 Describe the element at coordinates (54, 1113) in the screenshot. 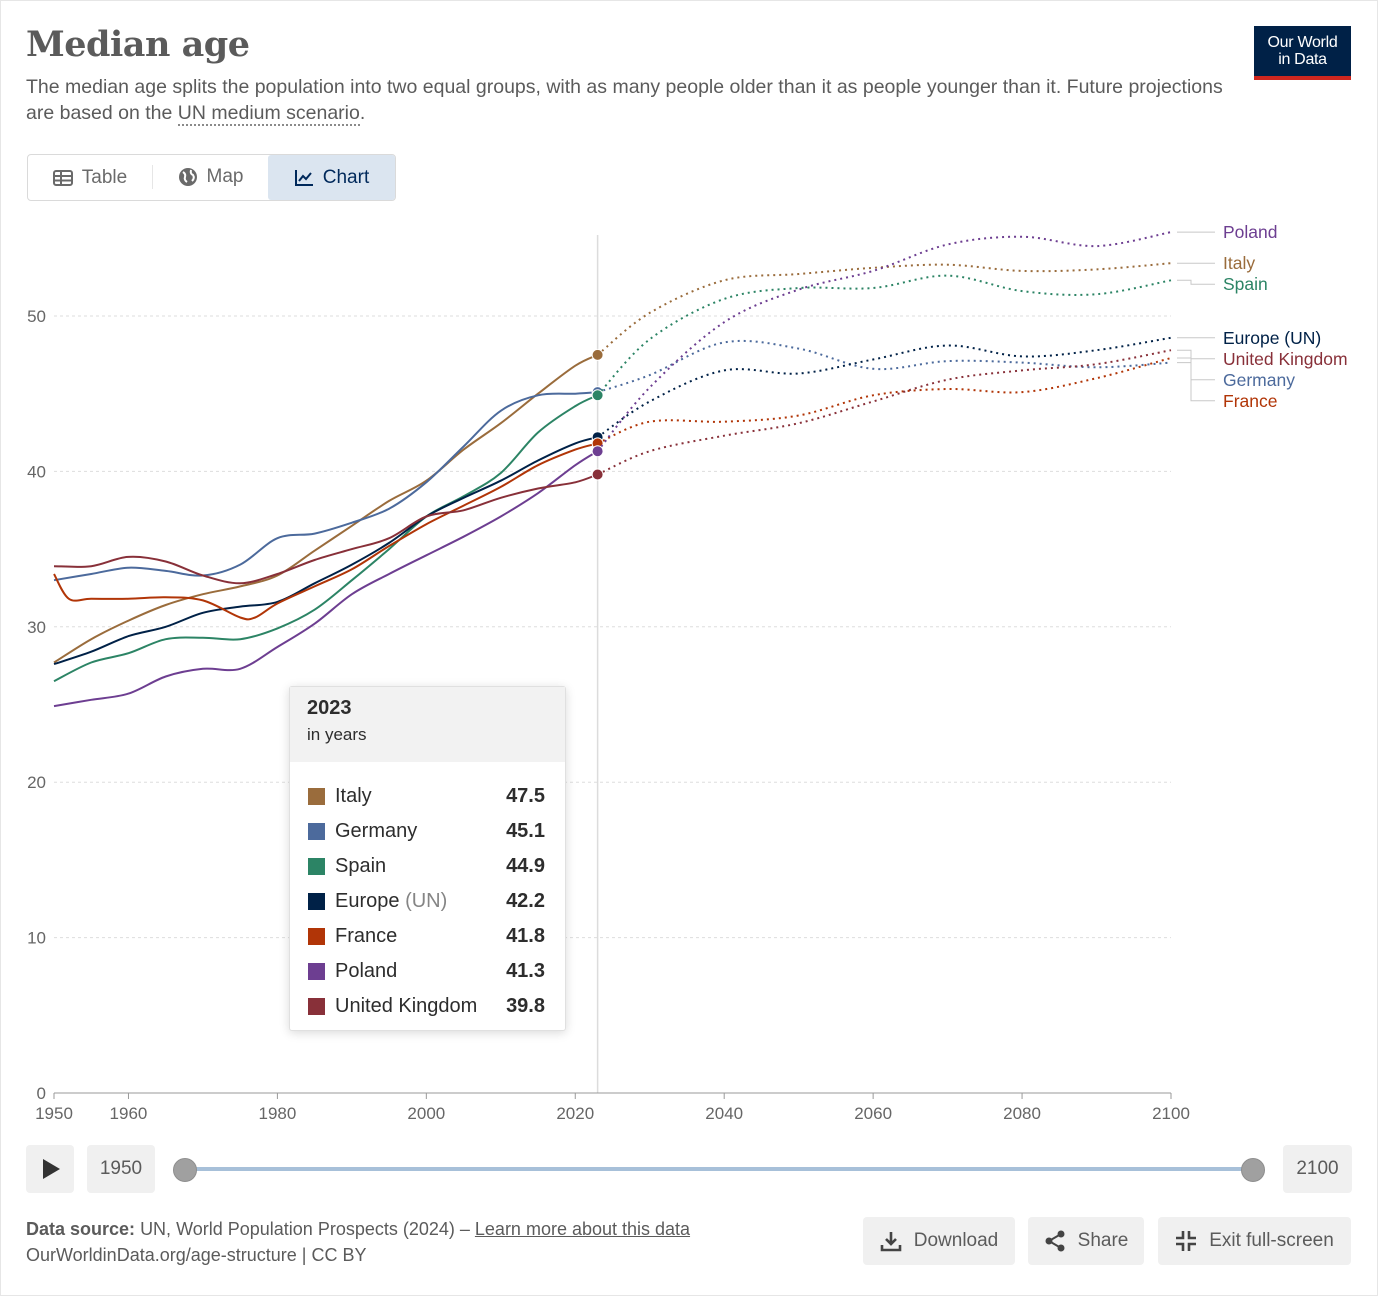

I see `x-tick-label: 1950` at that location.